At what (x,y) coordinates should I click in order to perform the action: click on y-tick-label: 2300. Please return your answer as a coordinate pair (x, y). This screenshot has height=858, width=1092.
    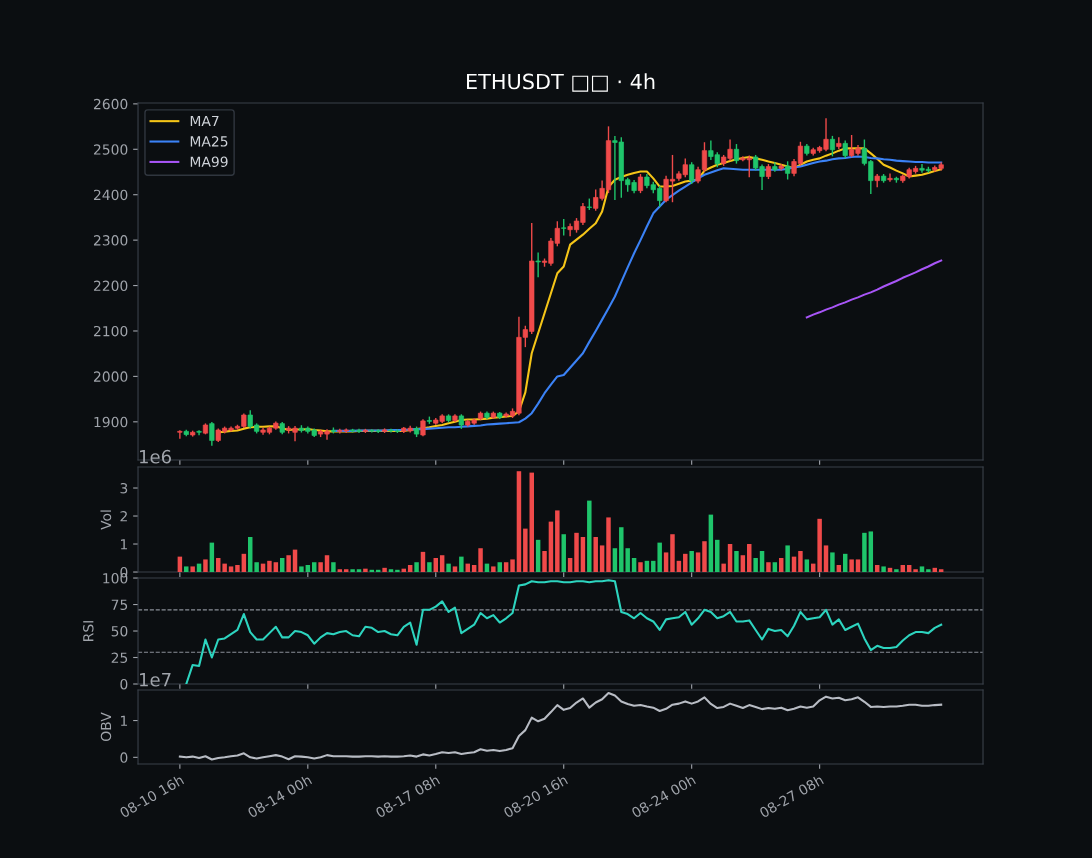
    Looking at the image, I should click on (110, 240).